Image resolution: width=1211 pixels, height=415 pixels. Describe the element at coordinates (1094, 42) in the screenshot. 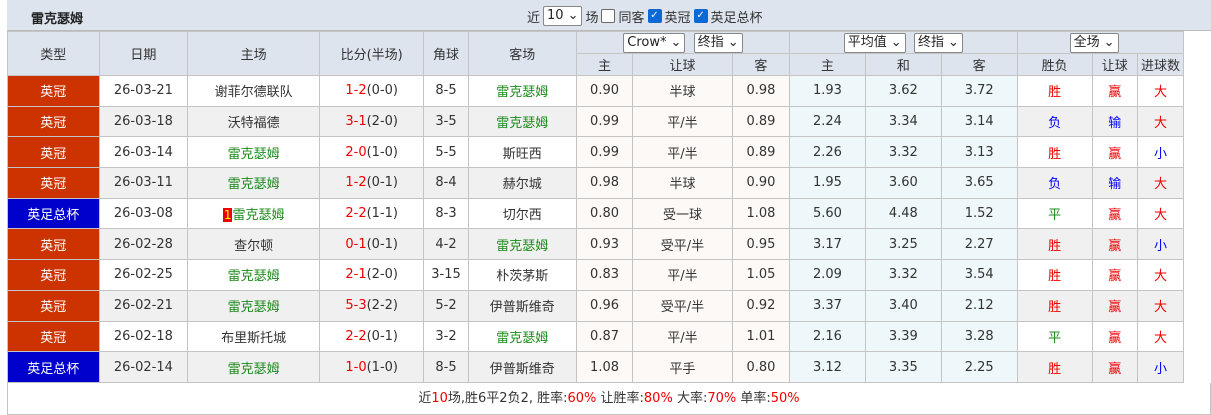

I see `scope-select: 全场 ⌄` at that location.